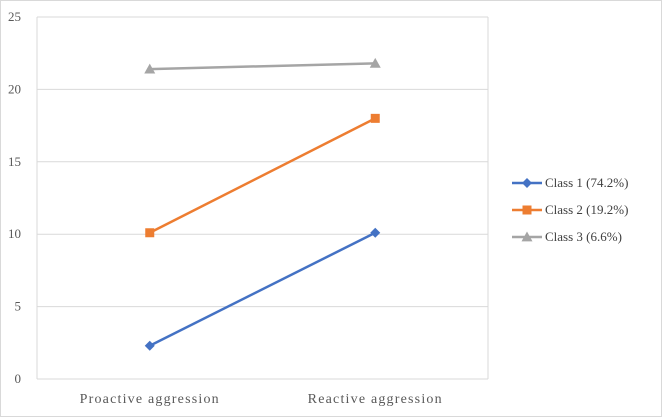 Image resolution: width=662 pixels, height=417 pixels. Describe the element at coordinates (586, 182) in the screenshot. I see `legend-label-class-1: Class 1 (74.2%)` at that location.